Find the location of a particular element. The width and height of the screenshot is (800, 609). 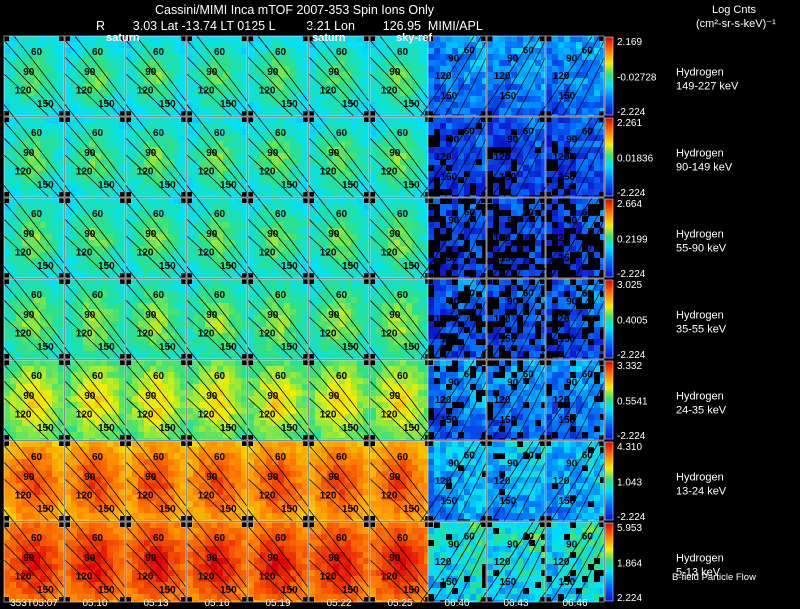

time-tick-label: 05:13 is located at coordinates (155, 603).